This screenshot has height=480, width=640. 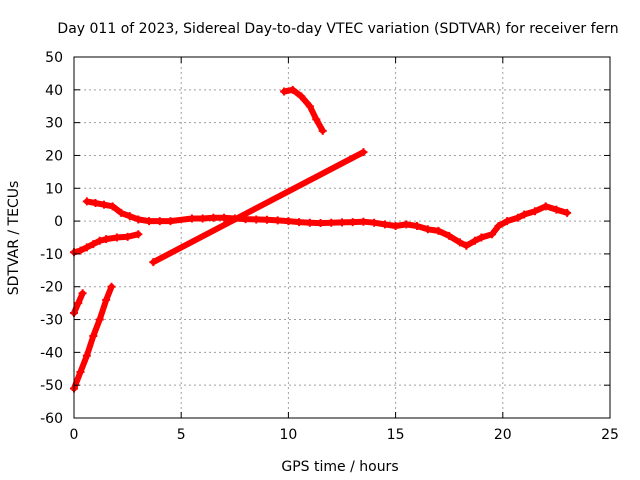 I want to click on x-axis-label: GPS time / hours, so click(x=339, y=467).